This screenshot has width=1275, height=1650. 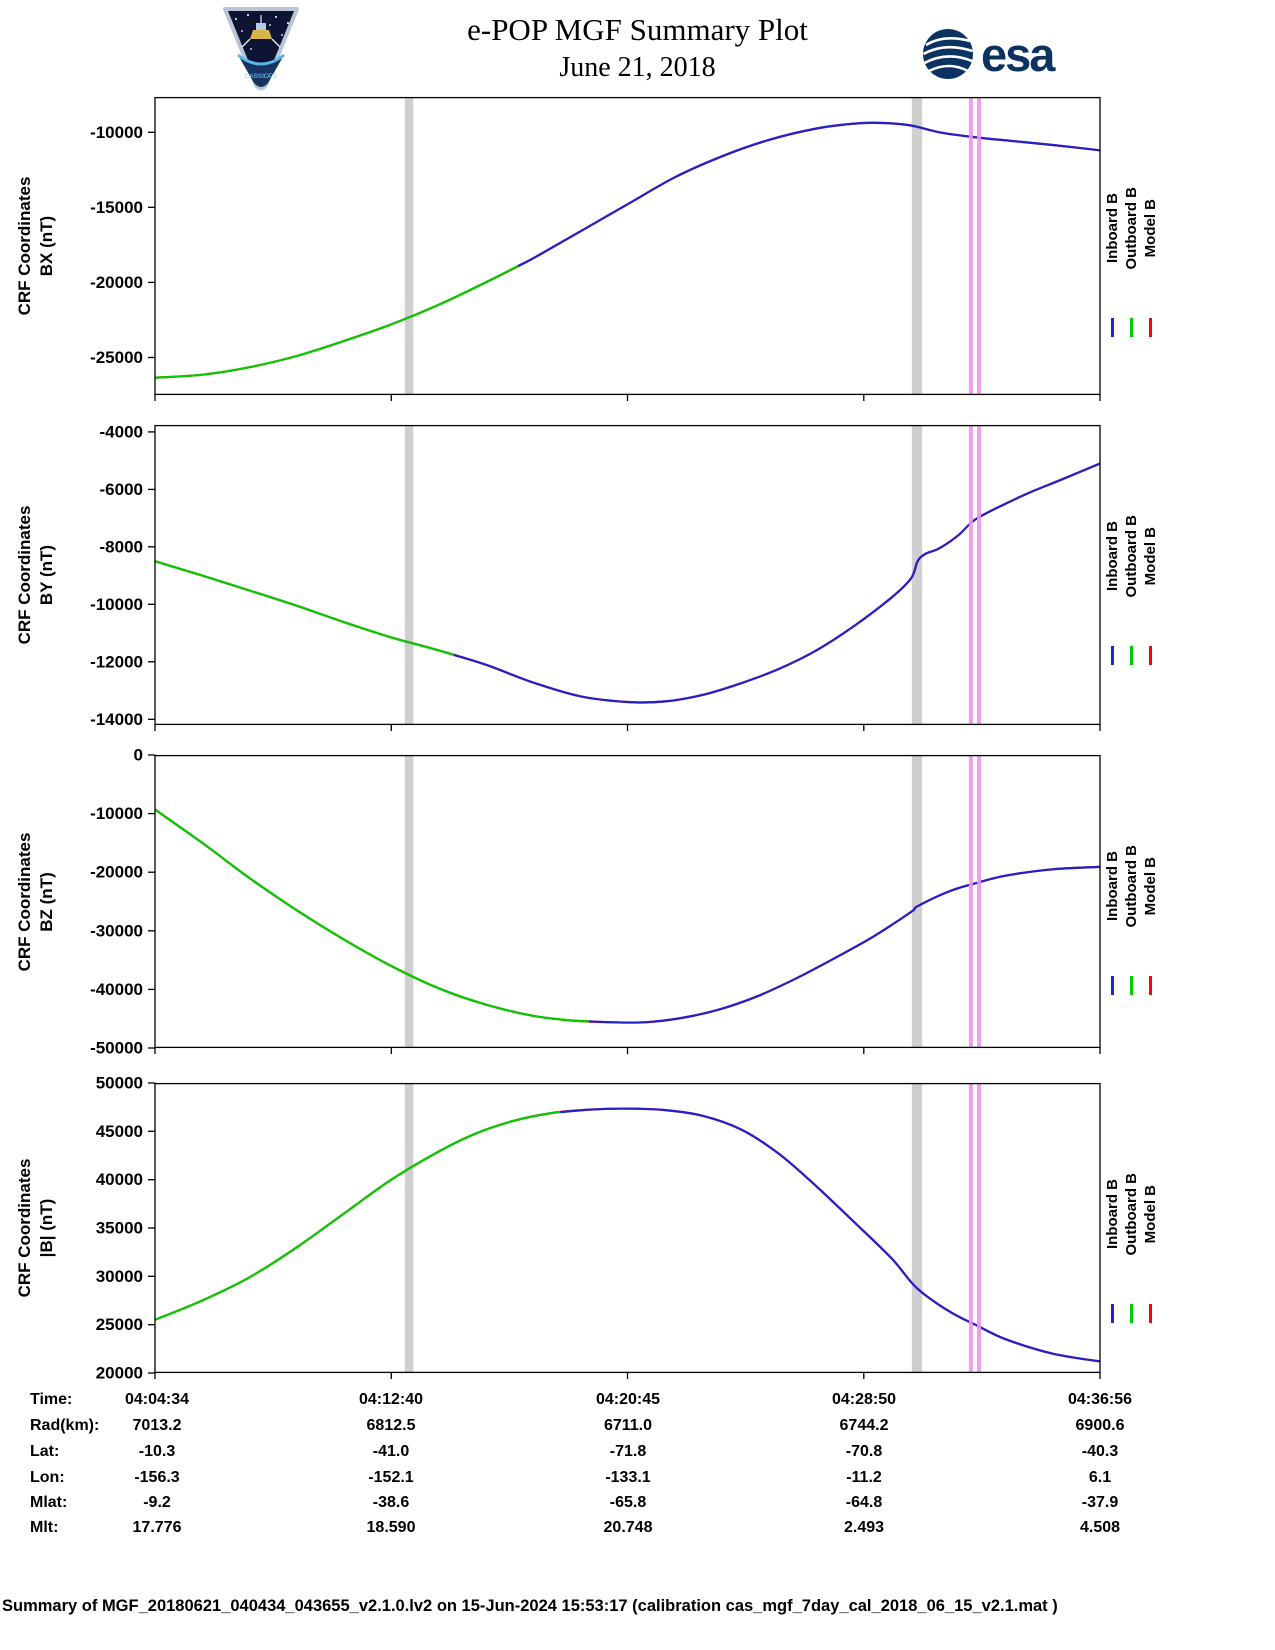 I want to click on table-cell: 04:04:34, so click(x=157, y=1399).